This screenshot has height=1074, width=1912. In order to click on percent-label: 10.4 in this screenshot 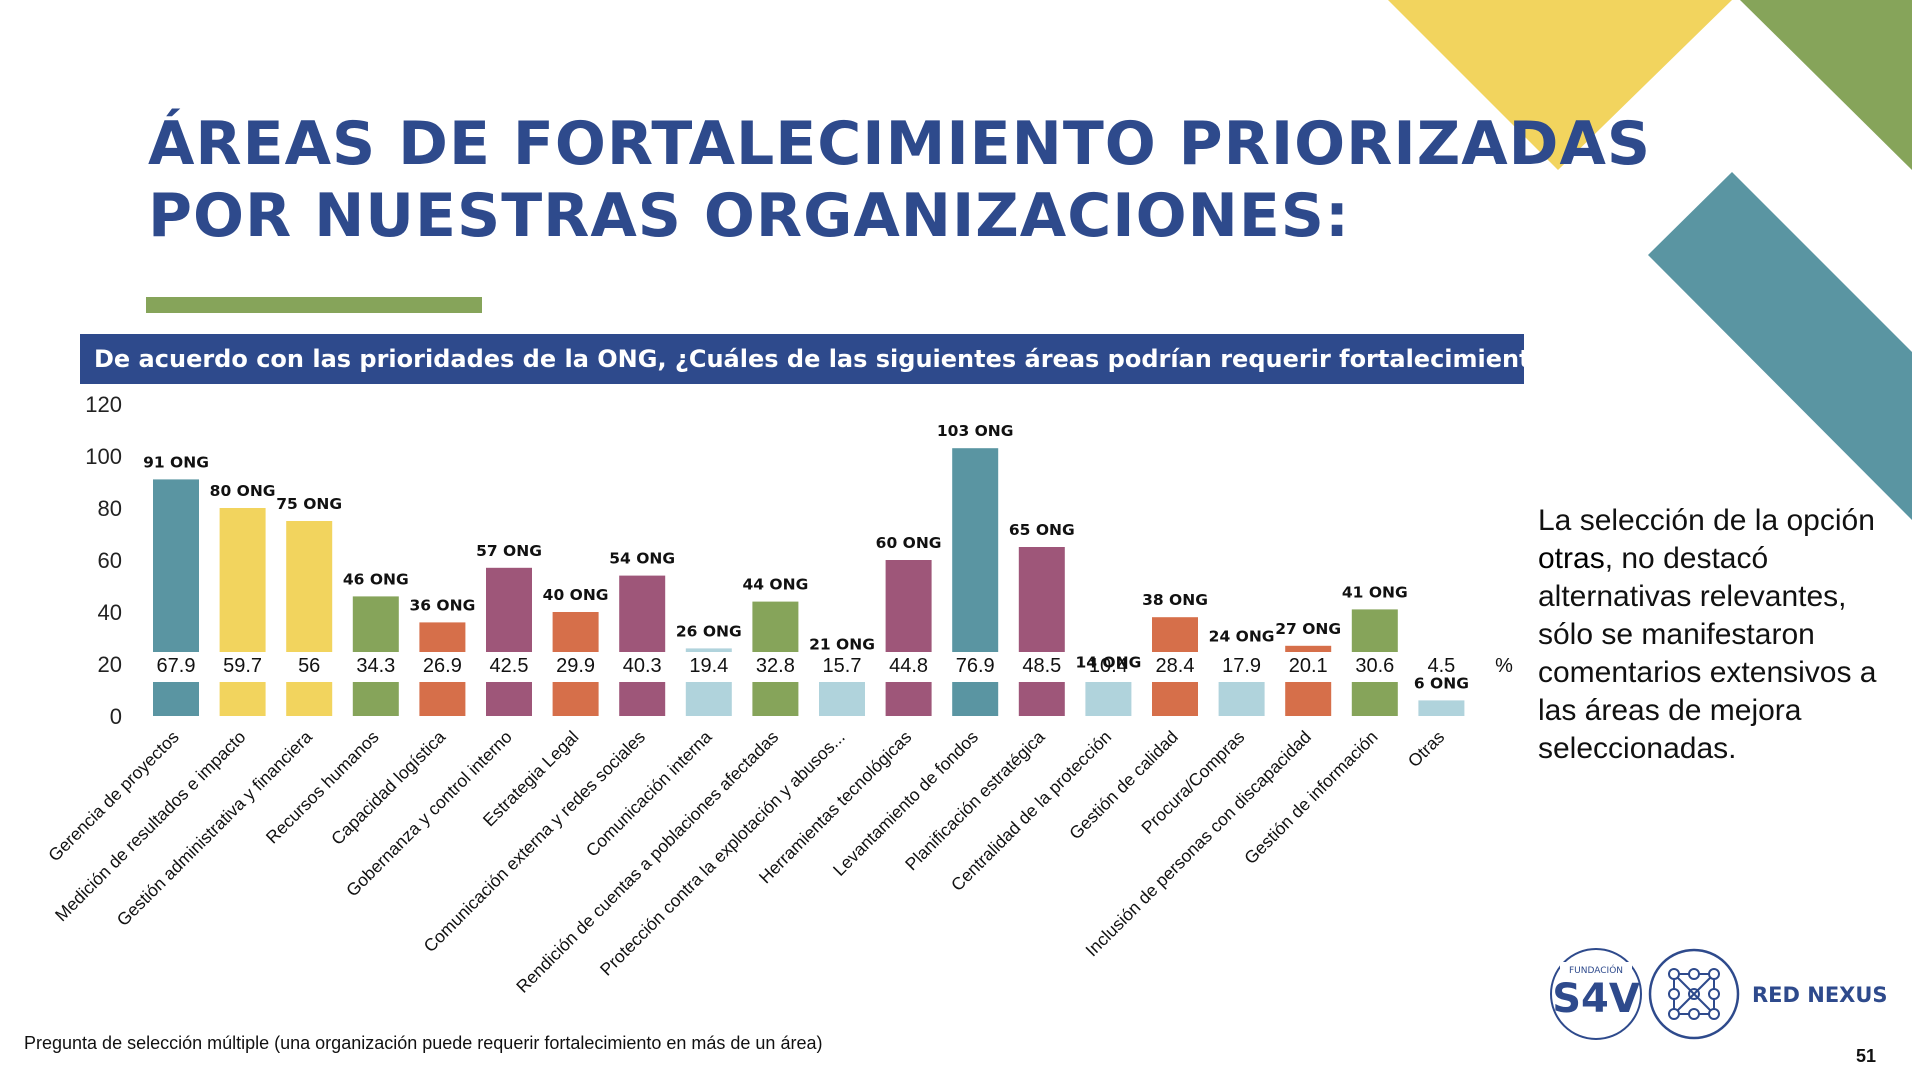, I will do `click(1108, 666)`.